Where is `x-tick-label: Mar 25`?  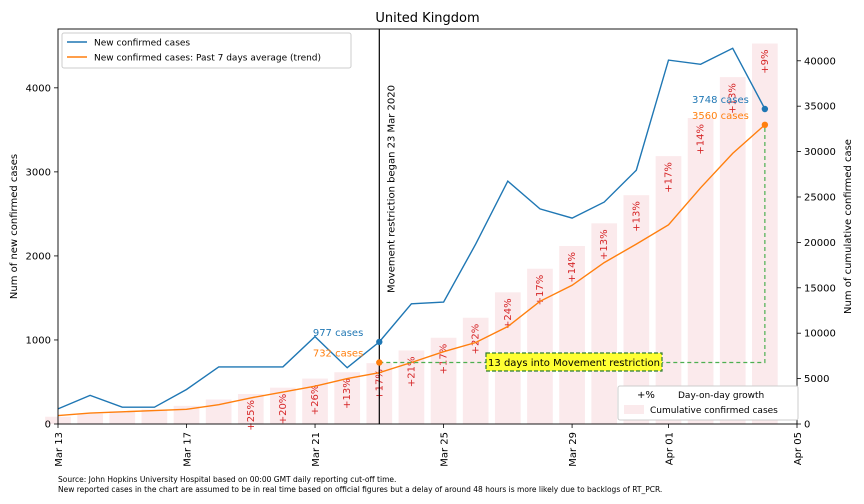
x-tick-label: Mar 25 is located at coordinates (445, 449).